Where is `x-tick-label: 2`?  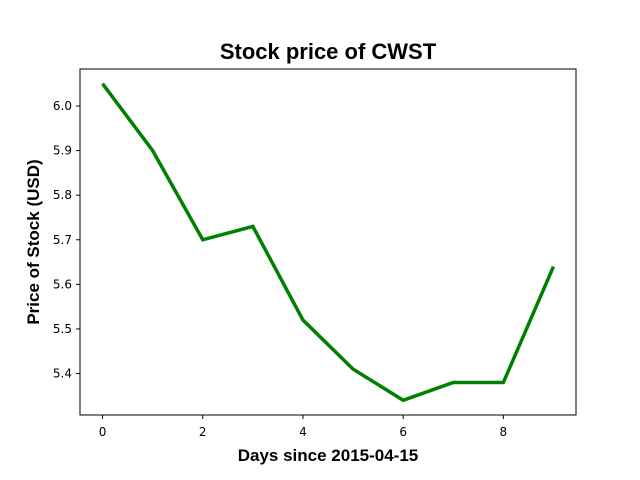
x-tick-label: 2 is located at coordinates (203, 432).